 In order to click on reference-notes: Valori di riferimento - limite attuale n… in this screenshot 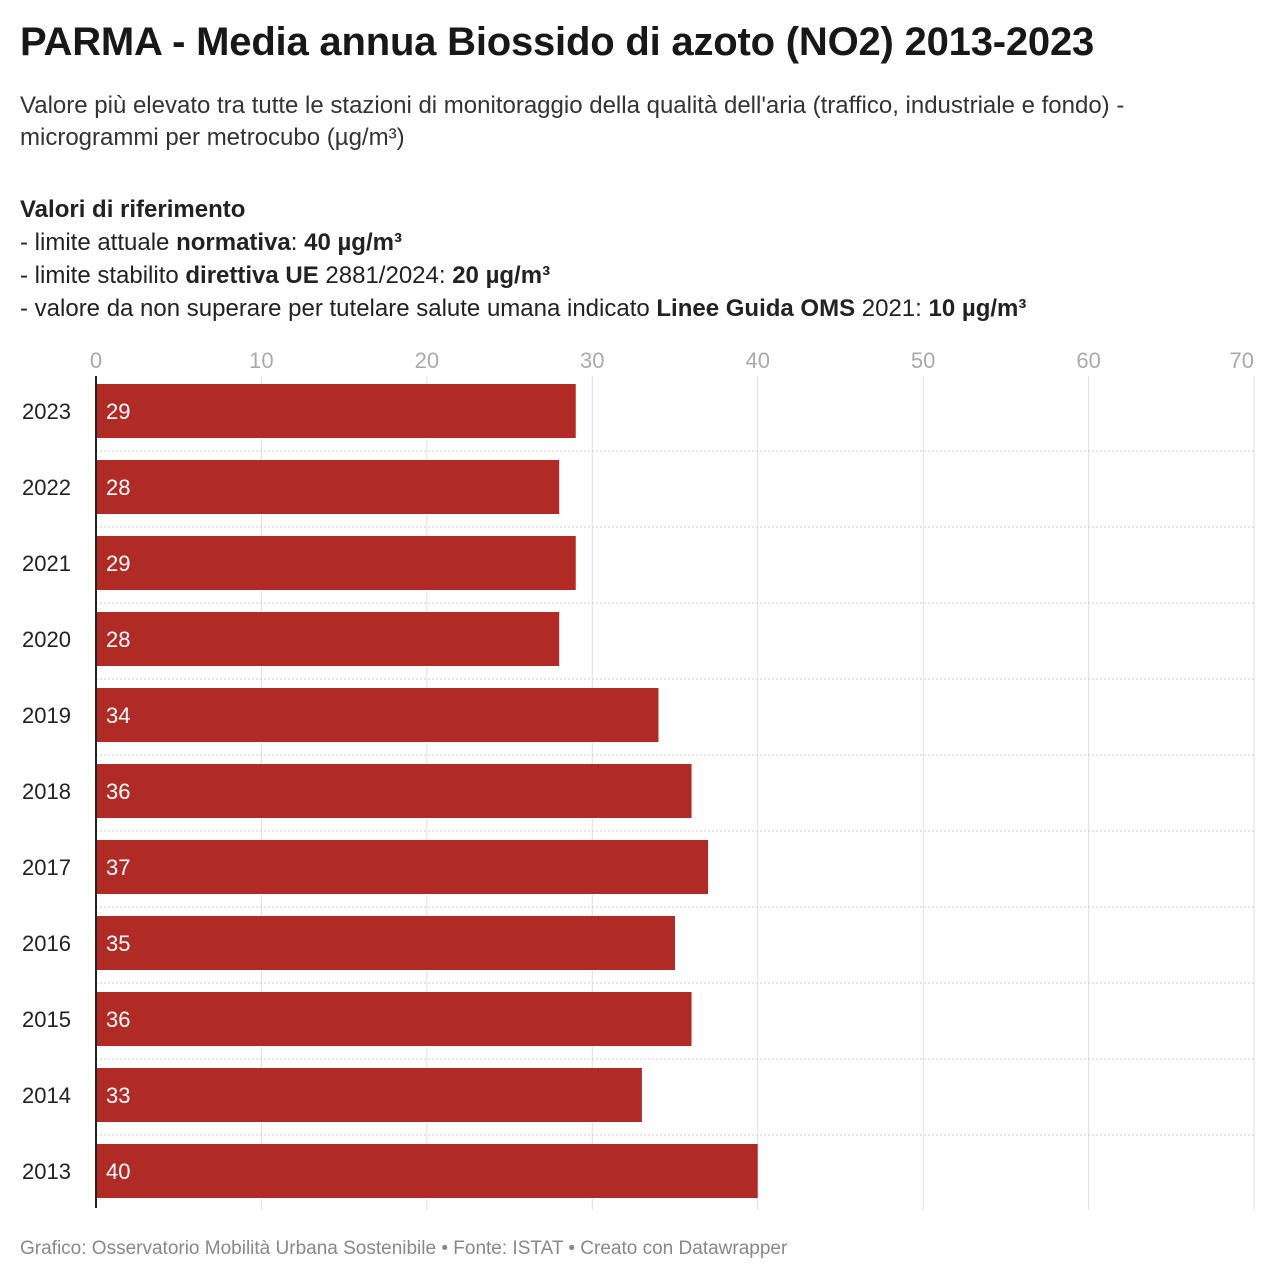, I will do `click(638, 259)`.